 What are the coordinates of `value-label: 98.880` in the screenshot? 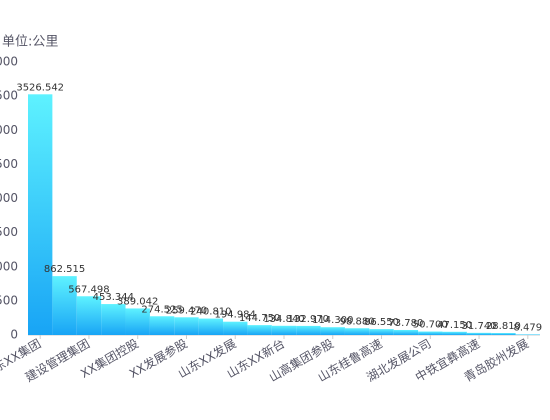 It's located at (357, 321).